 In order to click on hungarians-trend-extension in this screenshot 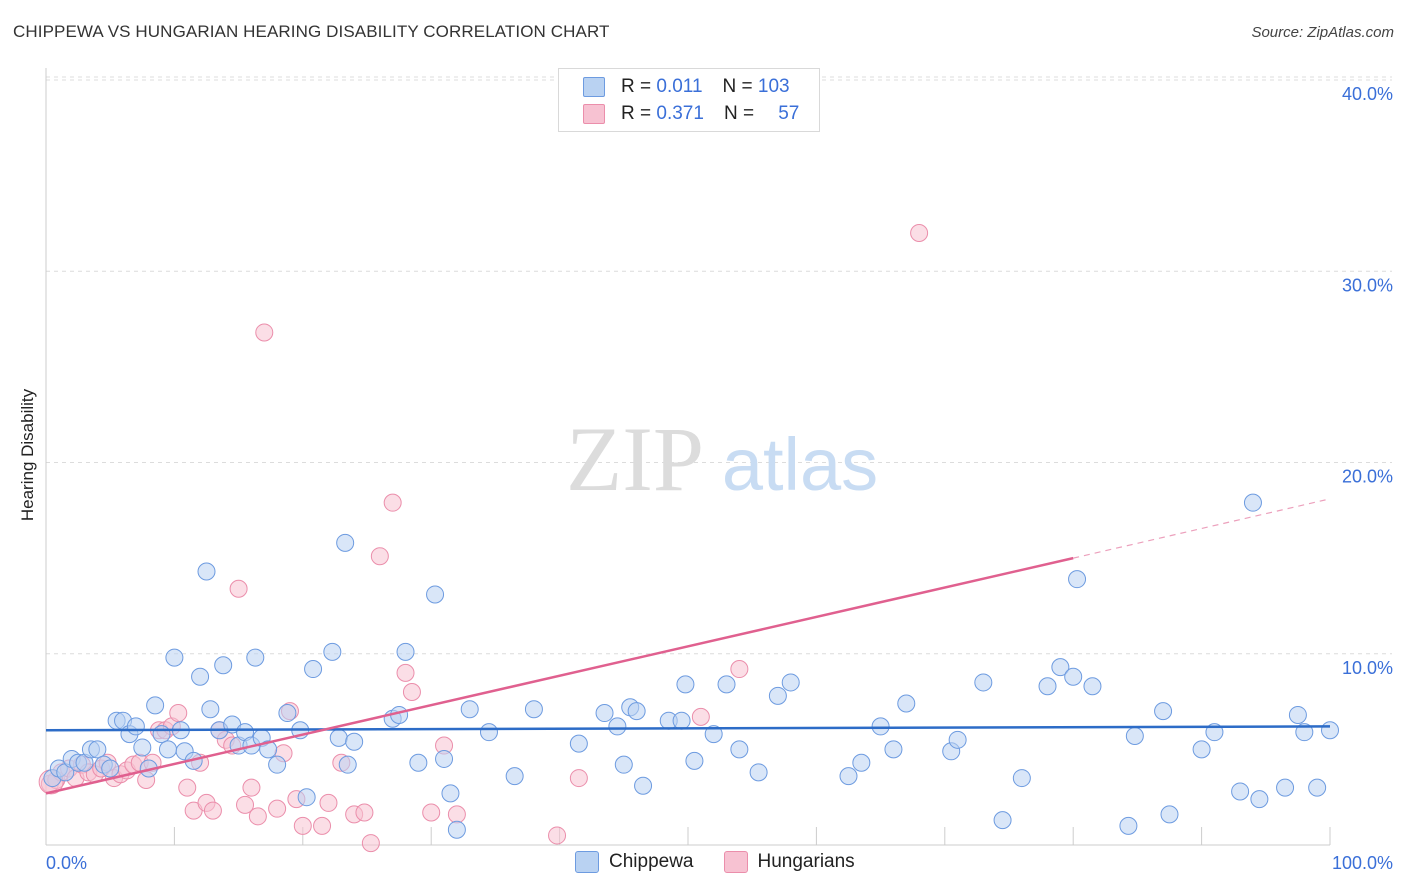, I will do `click(1202, 528)`.